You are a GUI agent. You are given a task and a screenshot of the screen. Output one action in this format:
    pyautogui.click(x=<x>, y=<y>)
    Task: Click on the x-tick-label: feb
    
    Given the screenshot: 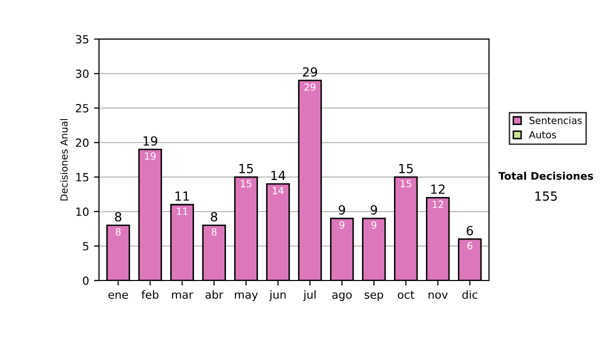 What is the action you would take?
    pyautogui.click(x=150, y=294)
    